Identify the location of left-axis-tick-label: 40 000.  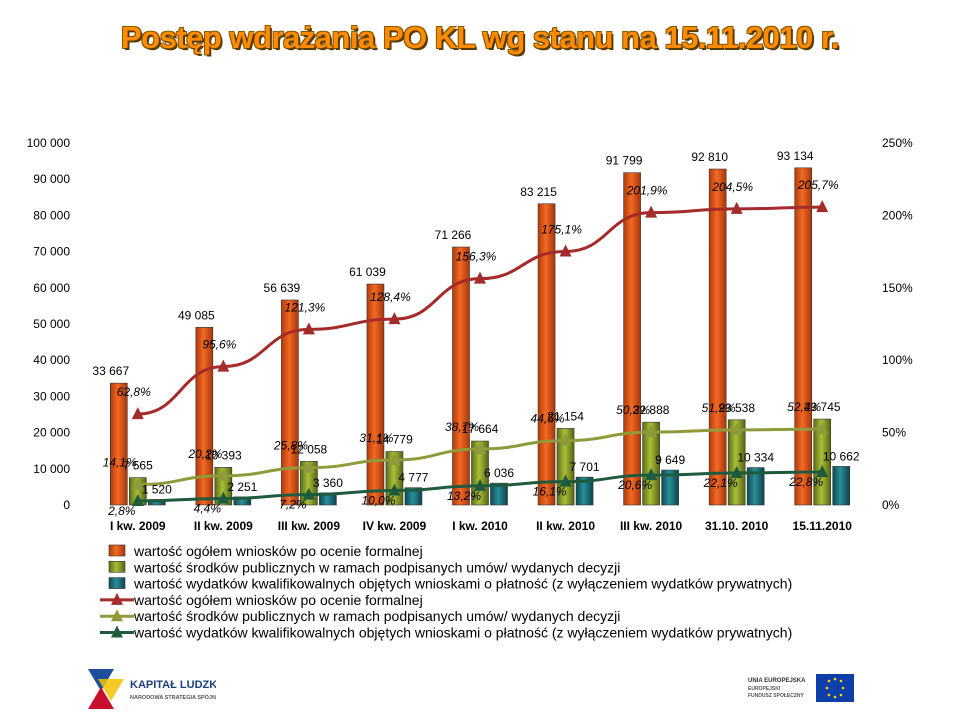
(51, 360).